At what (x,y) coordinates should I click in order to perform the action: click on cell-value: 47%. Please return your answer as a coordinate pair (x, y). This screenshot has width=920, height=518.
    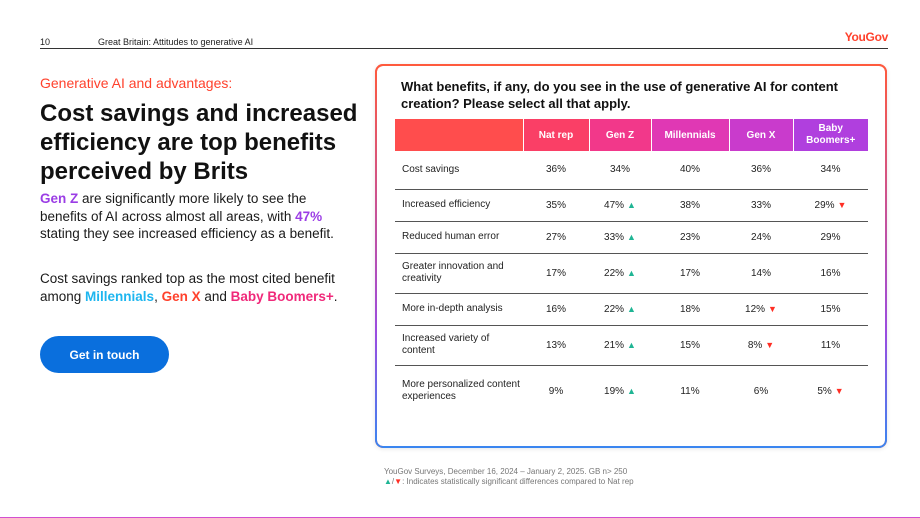
    Looking at the image, I should click on (614, 205).